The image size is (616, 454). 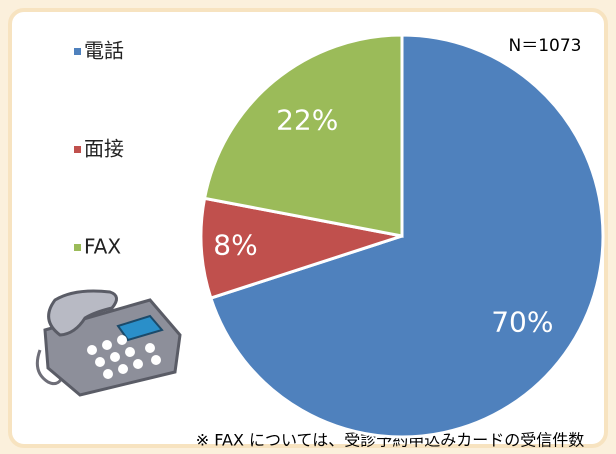 I want to click on legend-label: FAX, so click(x=102, y=247).